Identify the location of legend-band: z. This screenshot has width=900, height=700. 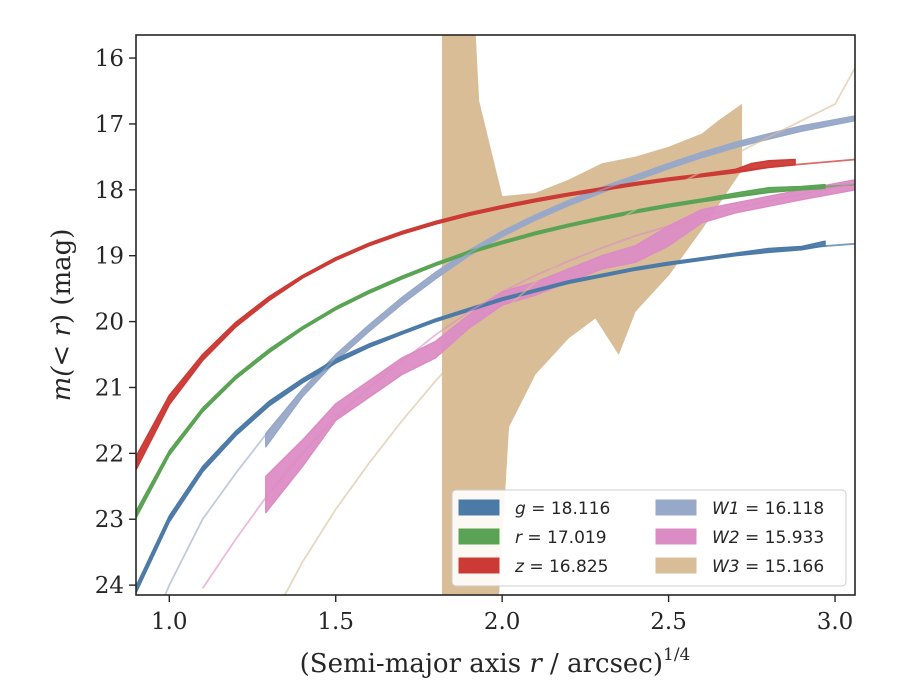
(519, 567).